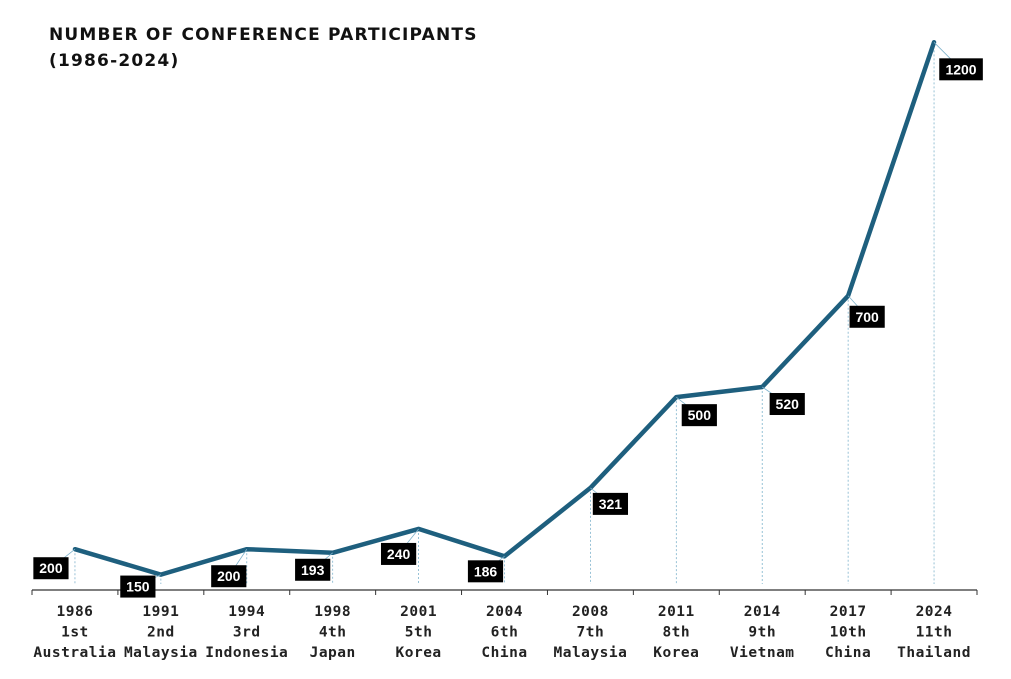 The width and height of the screenshot is (1011, 679). I want to click on data-label: 193, so click(313, 570).